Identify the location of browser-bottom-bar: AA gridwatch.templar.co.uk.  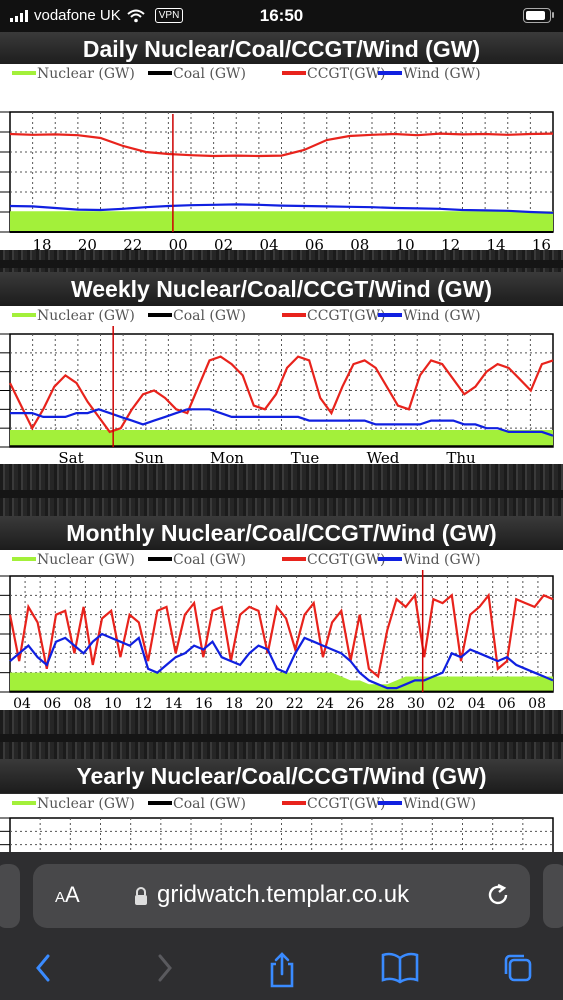
(281, 926).